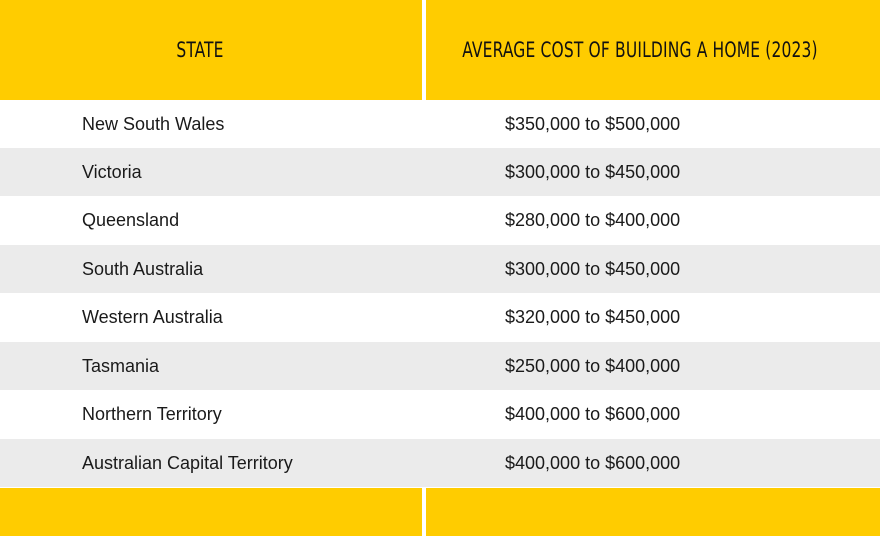  Describe the element at coordinates (593, 366) in the screenshot. I see `cost-cell: $250,000 to $400,000` at that location.